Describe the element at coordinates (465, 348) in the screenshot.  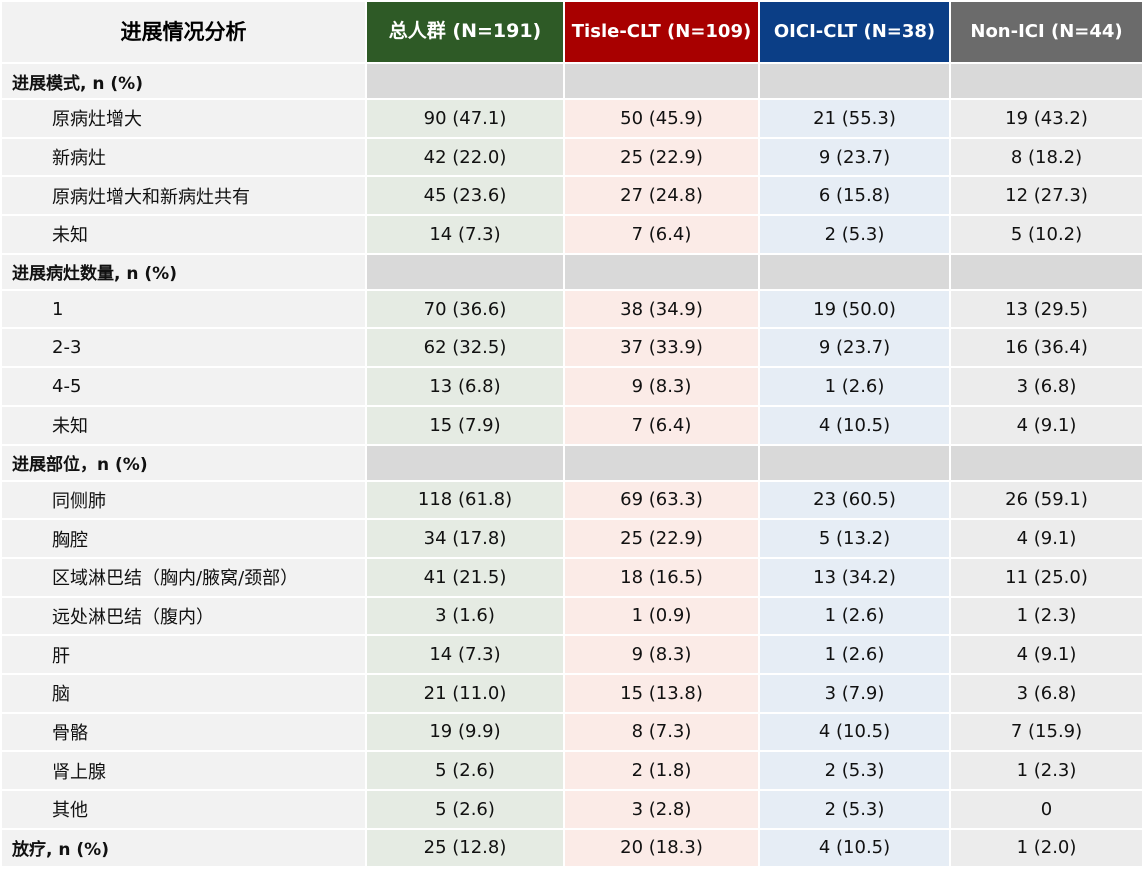
I see `data-cell: 62 (32.5)` at that location.